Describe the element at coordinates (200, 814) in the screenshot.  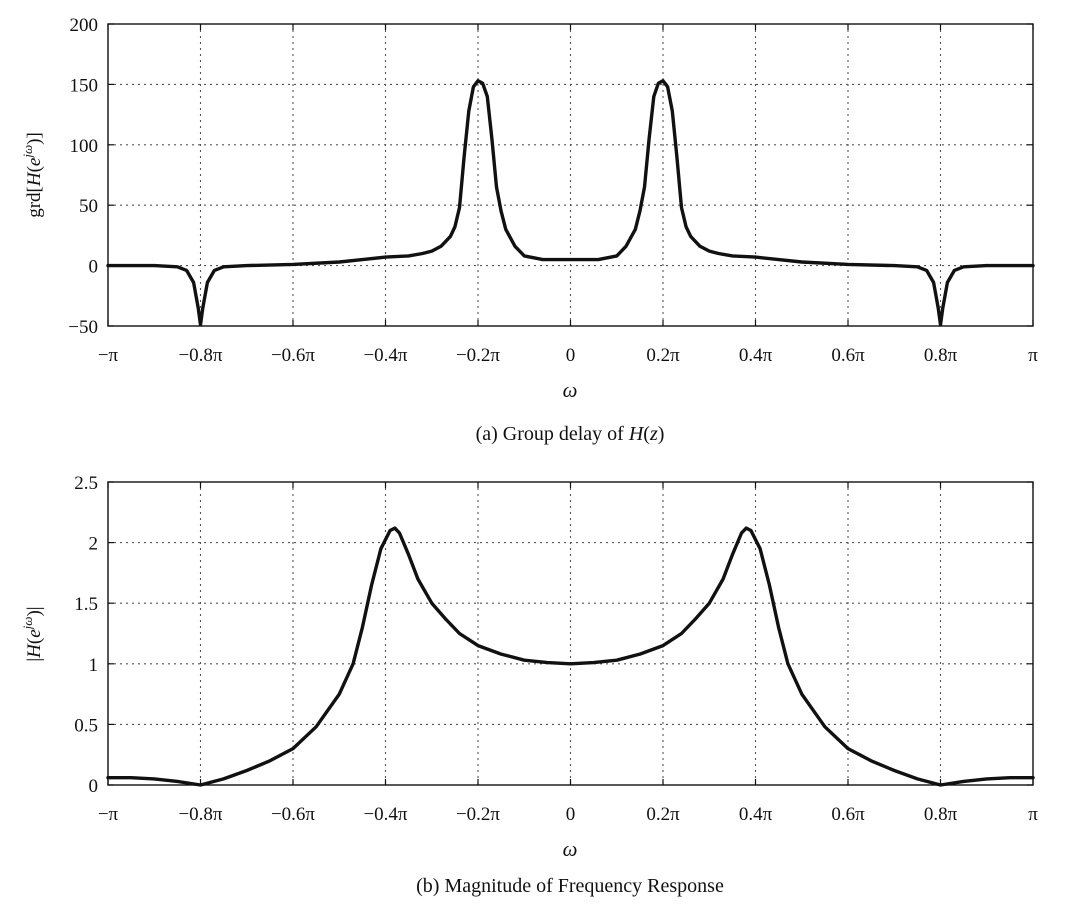
I see `plot-b-x-tick-label: −0.8π` at that location.